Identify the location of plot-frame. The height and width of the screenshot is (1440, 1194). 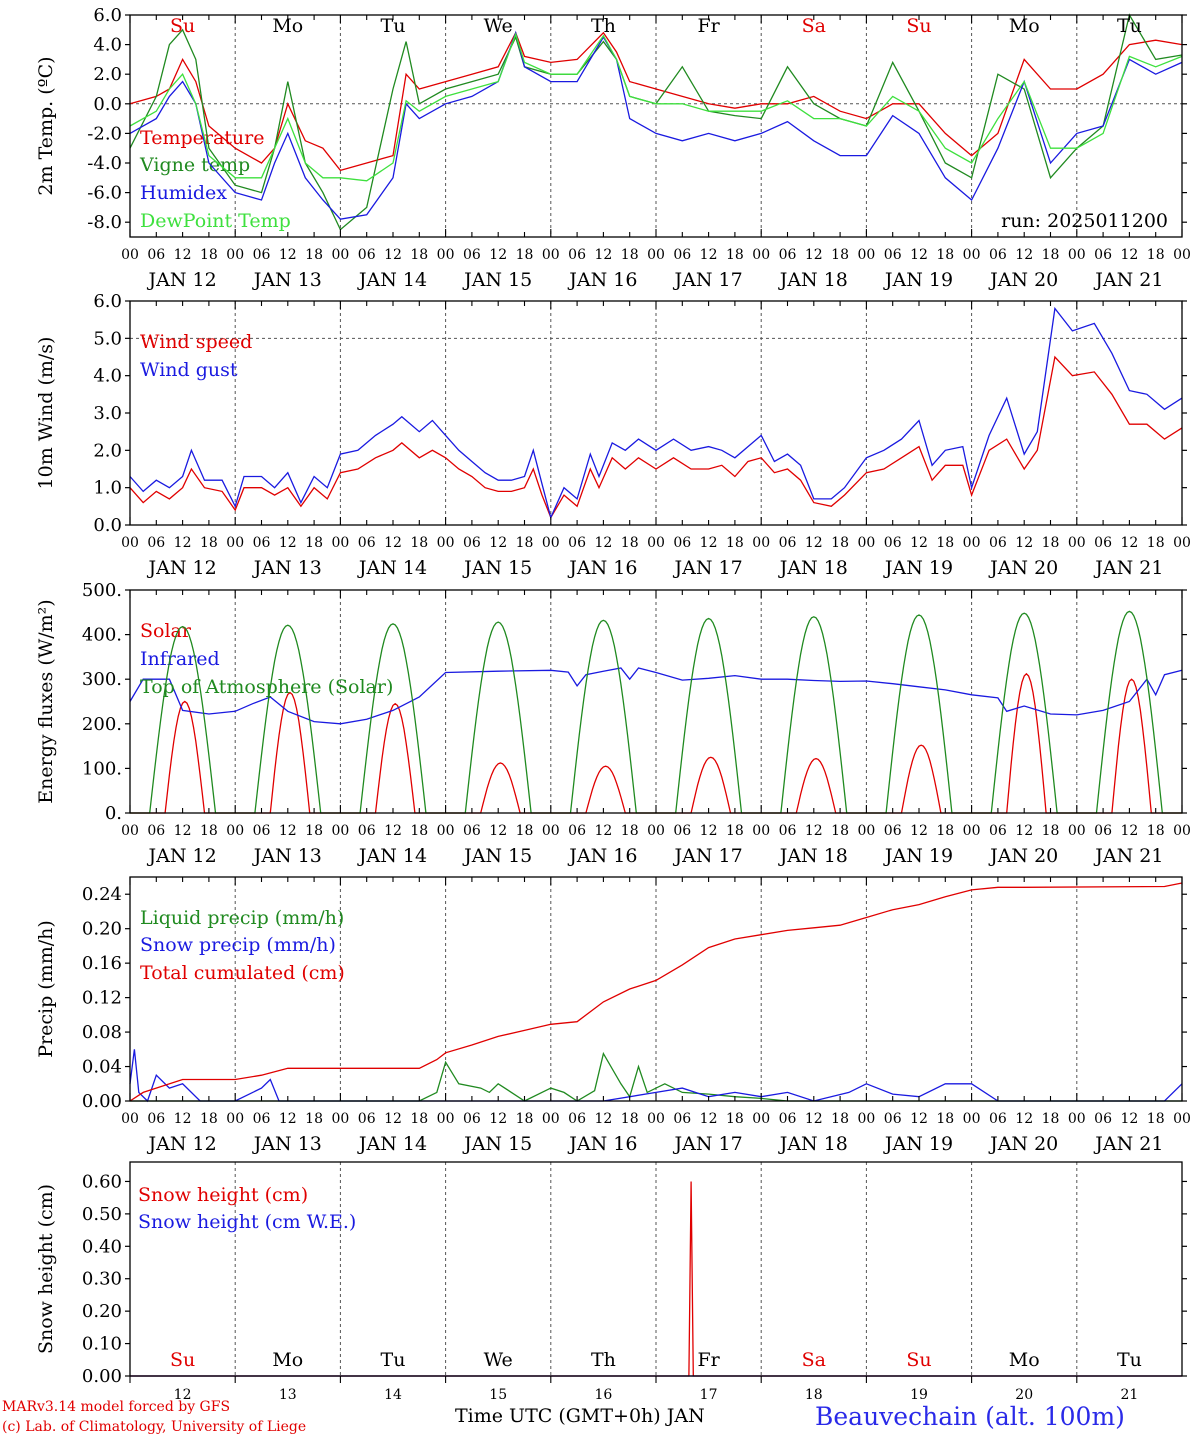
(656, 413).